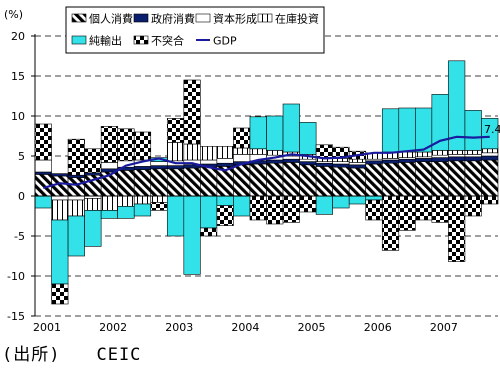 This screenshot has width=500, height=378. What do you see at coordinates (444, 327) in the screenshot?
I see `x-tick-label: 2007` at bounding box center [444, 327].